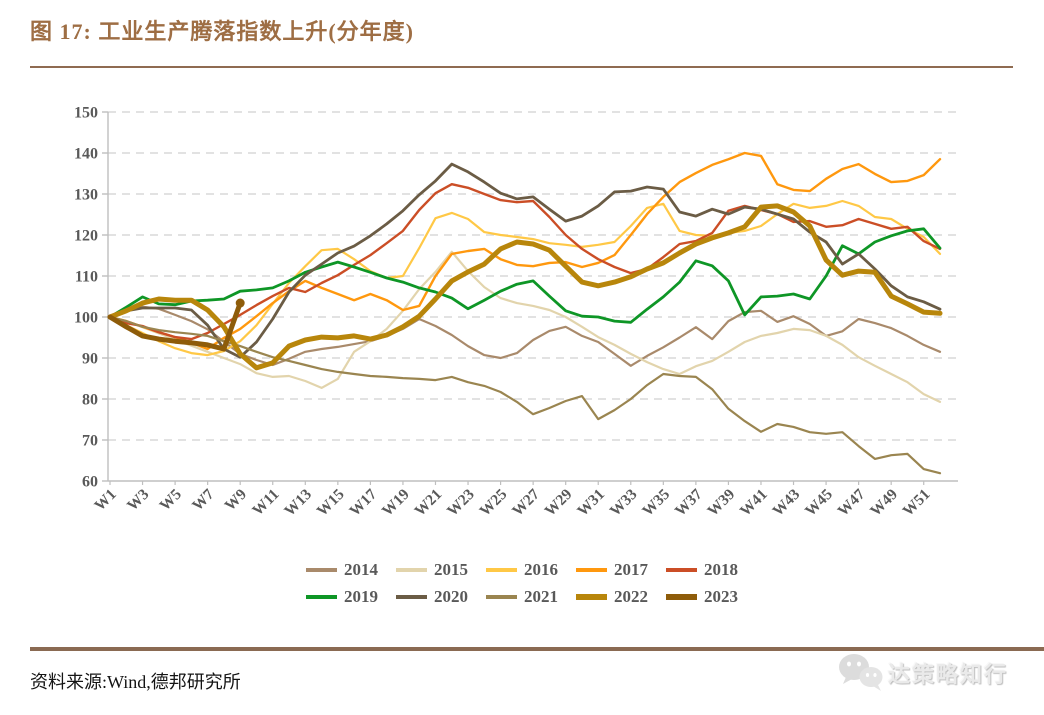 The width and height of the screenshot is (1044, 715). What do you see at coordinates (236, 500) in the screenshot?
I see `x-tick-label: W9` at bounding box center [236, 500].